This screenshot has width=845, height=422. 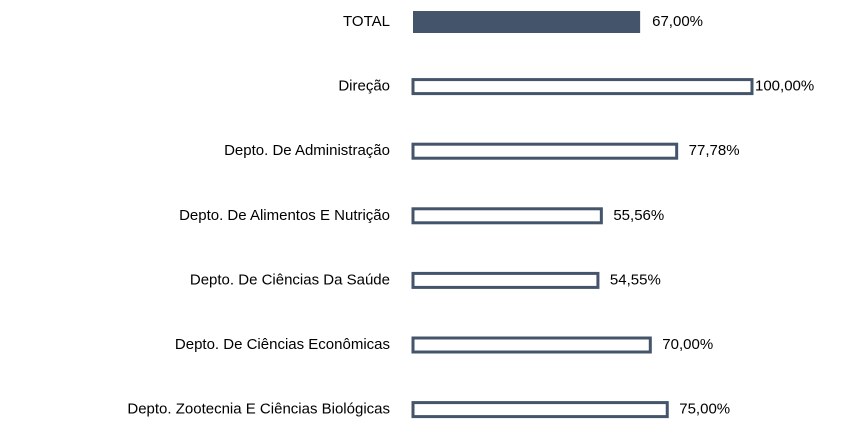 What do you see at coordinates (784, 86) in the screenshot?
I see `value-label: 100,00%` at bounding box center [784, 86].